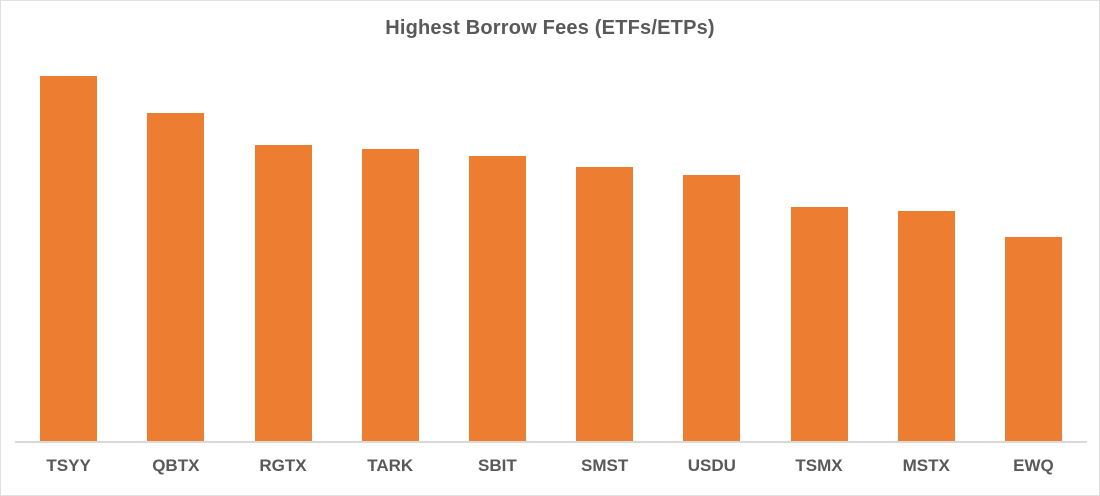 This screenshot has height=496, width=1100. I want to click on bar-tark, so click(390, 295).